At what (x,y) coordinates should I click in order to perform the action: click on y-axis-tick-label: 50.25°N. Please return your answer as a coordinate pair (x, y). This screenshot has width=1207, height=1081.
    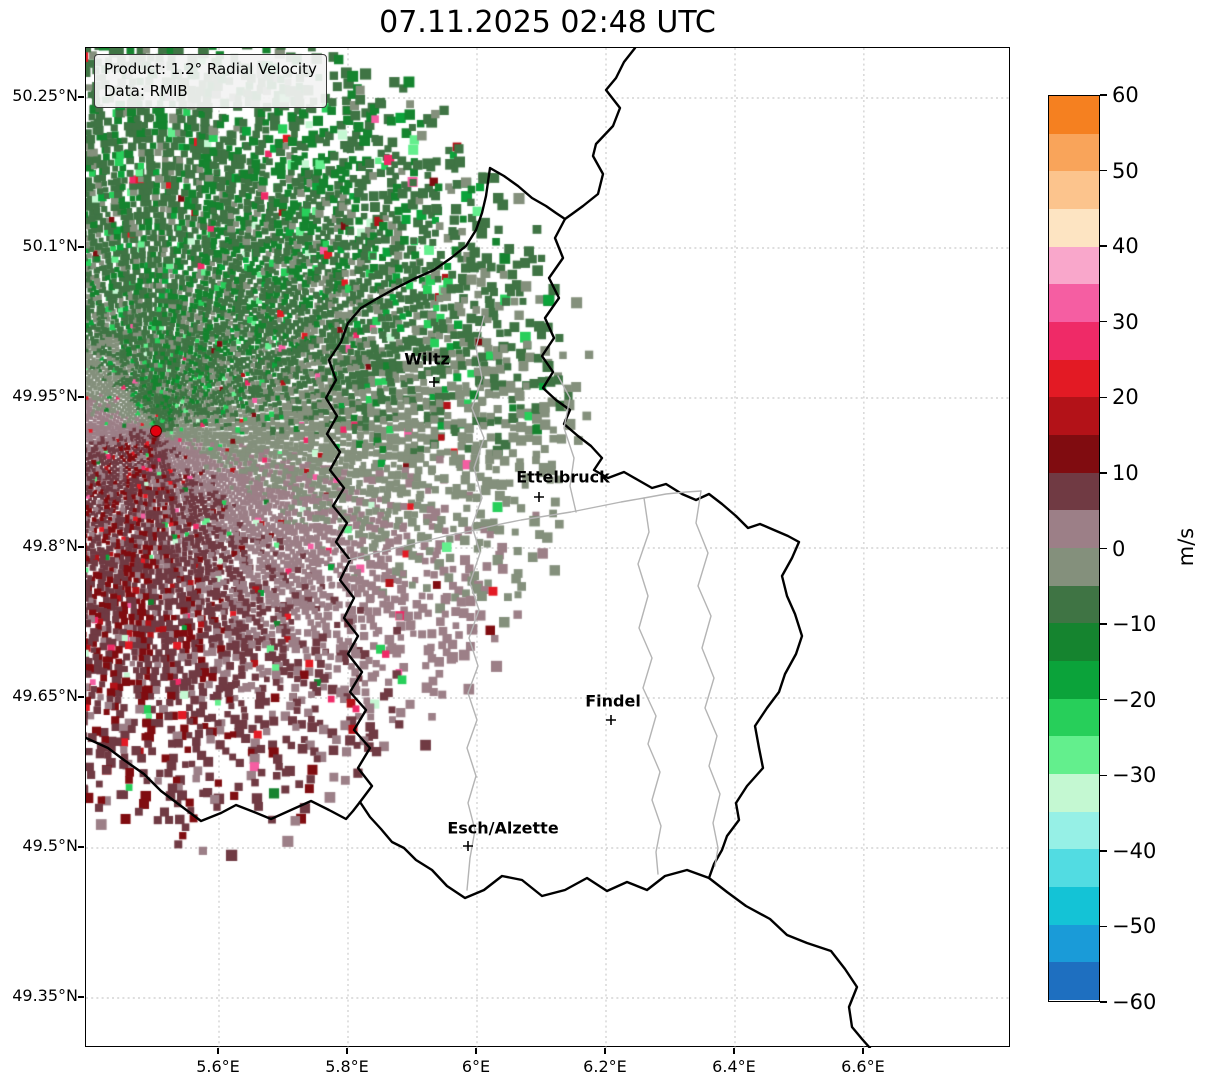
    Looking at the image, I should click on (45, 95).